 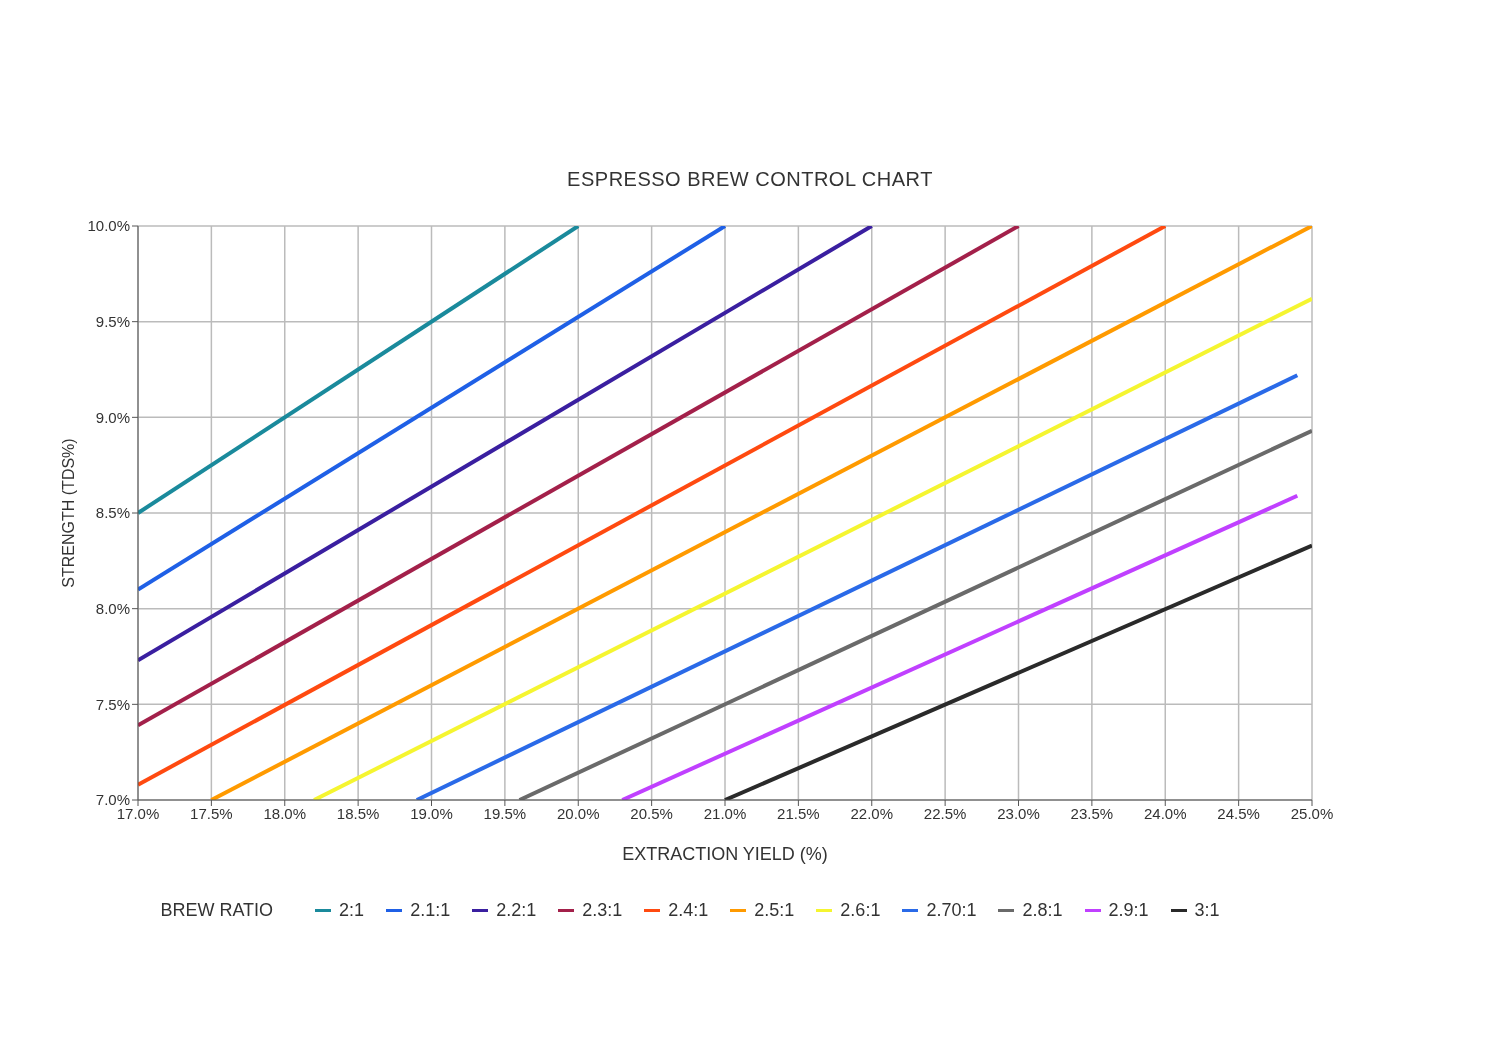 I want to click on legend-label: 2.4:1, so click(x=688, y=910).